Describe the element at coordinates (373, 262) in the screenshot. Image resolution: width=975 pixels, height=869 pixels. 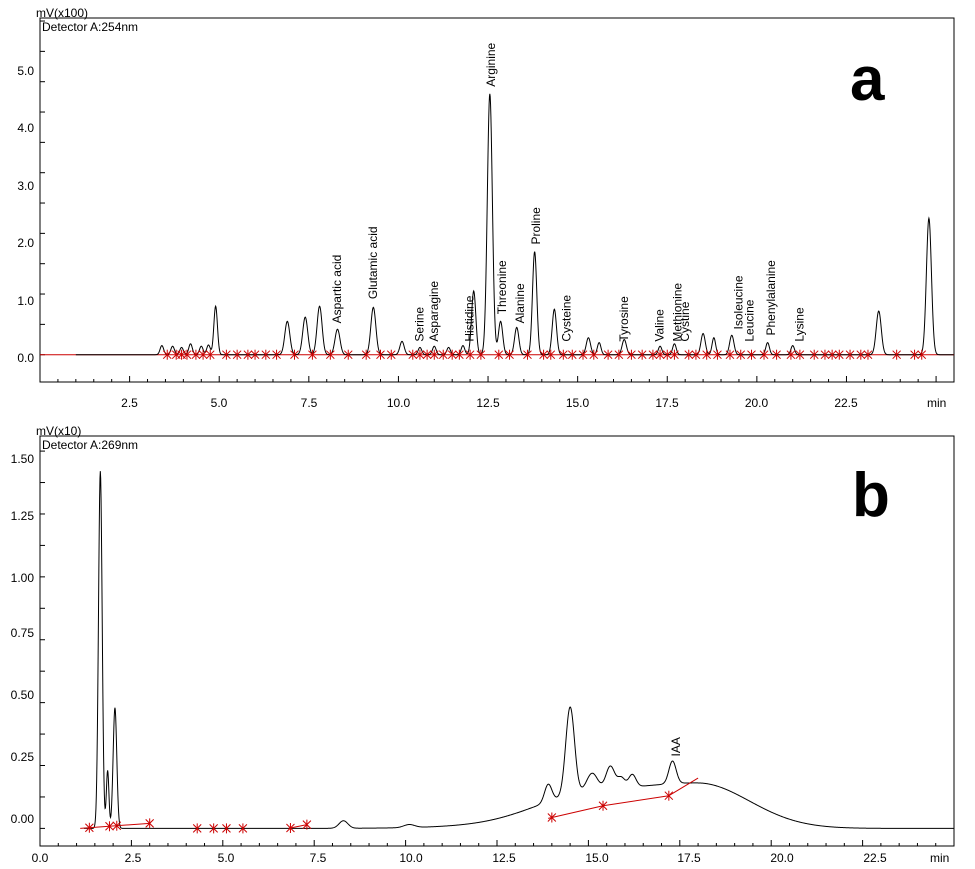
I see `peak-annotation: Glutamic acid` at that location.